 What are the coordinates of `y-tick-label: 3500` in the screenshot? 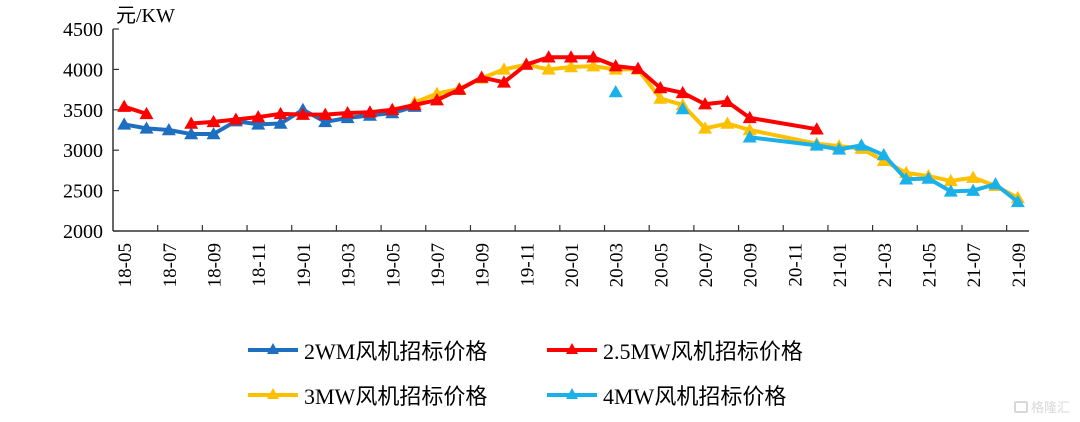 It's located at (83, 111).